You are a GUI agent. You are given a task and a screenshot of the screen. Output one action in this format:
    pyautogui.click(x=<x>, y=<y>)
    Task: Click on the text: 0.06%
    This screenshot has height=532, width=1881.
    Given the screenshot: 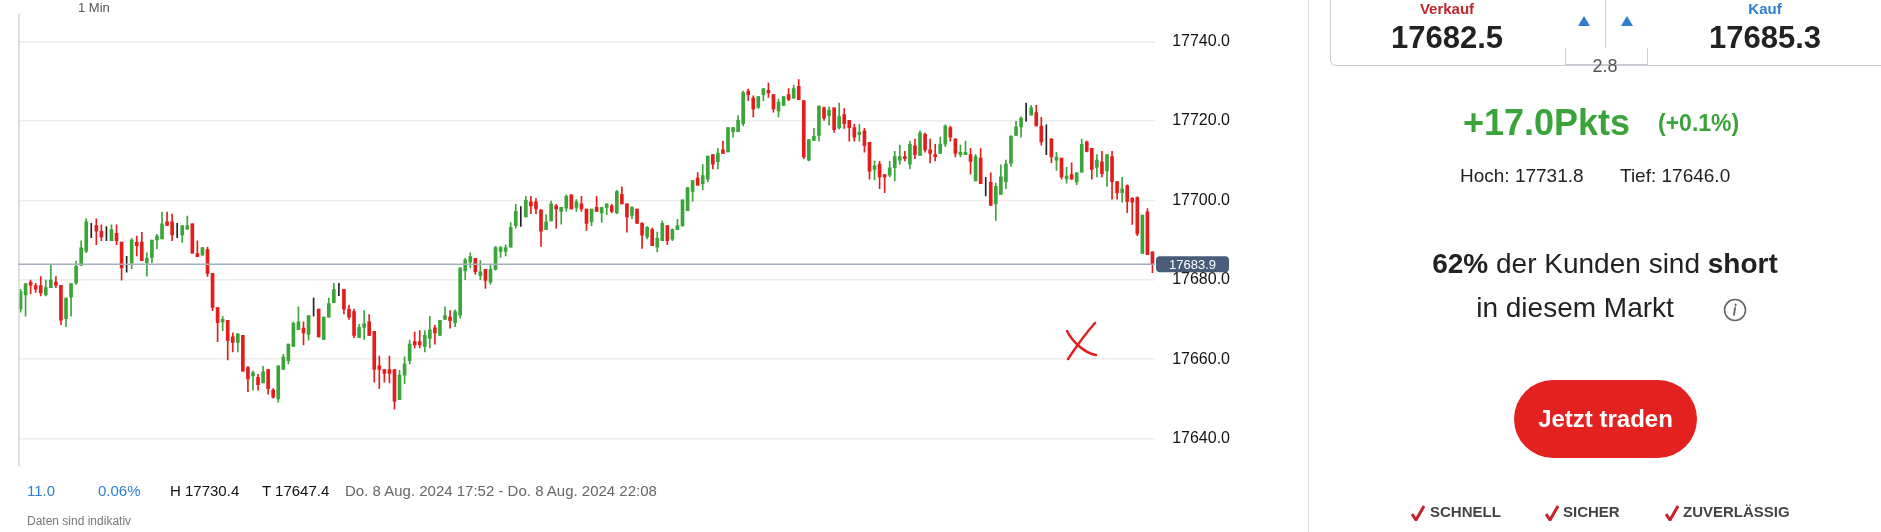 What is the action you would take?
    pyautogui.click(x=119, y=490)
    